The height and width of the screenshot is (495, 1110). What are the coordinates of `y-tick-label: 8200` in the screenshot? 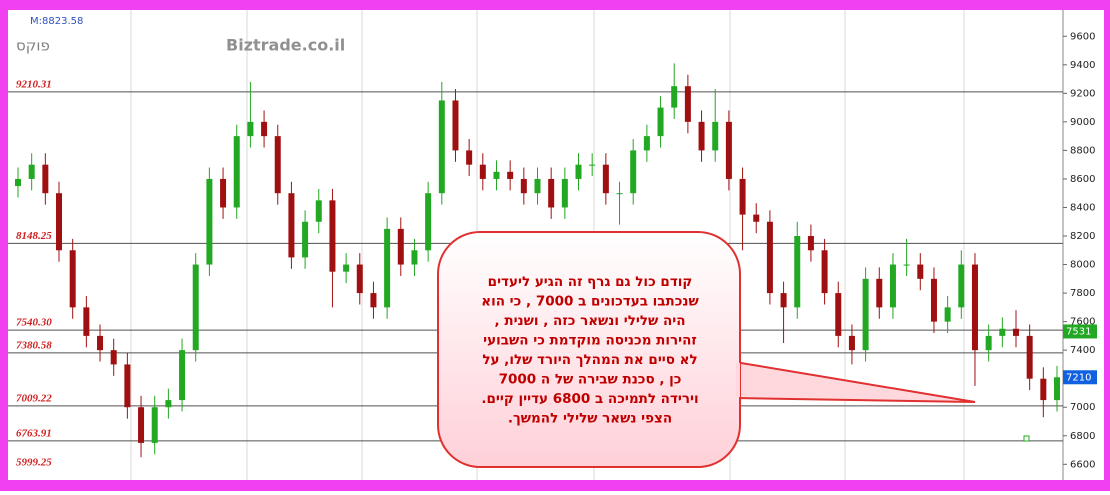 It's located at (1082, 236).